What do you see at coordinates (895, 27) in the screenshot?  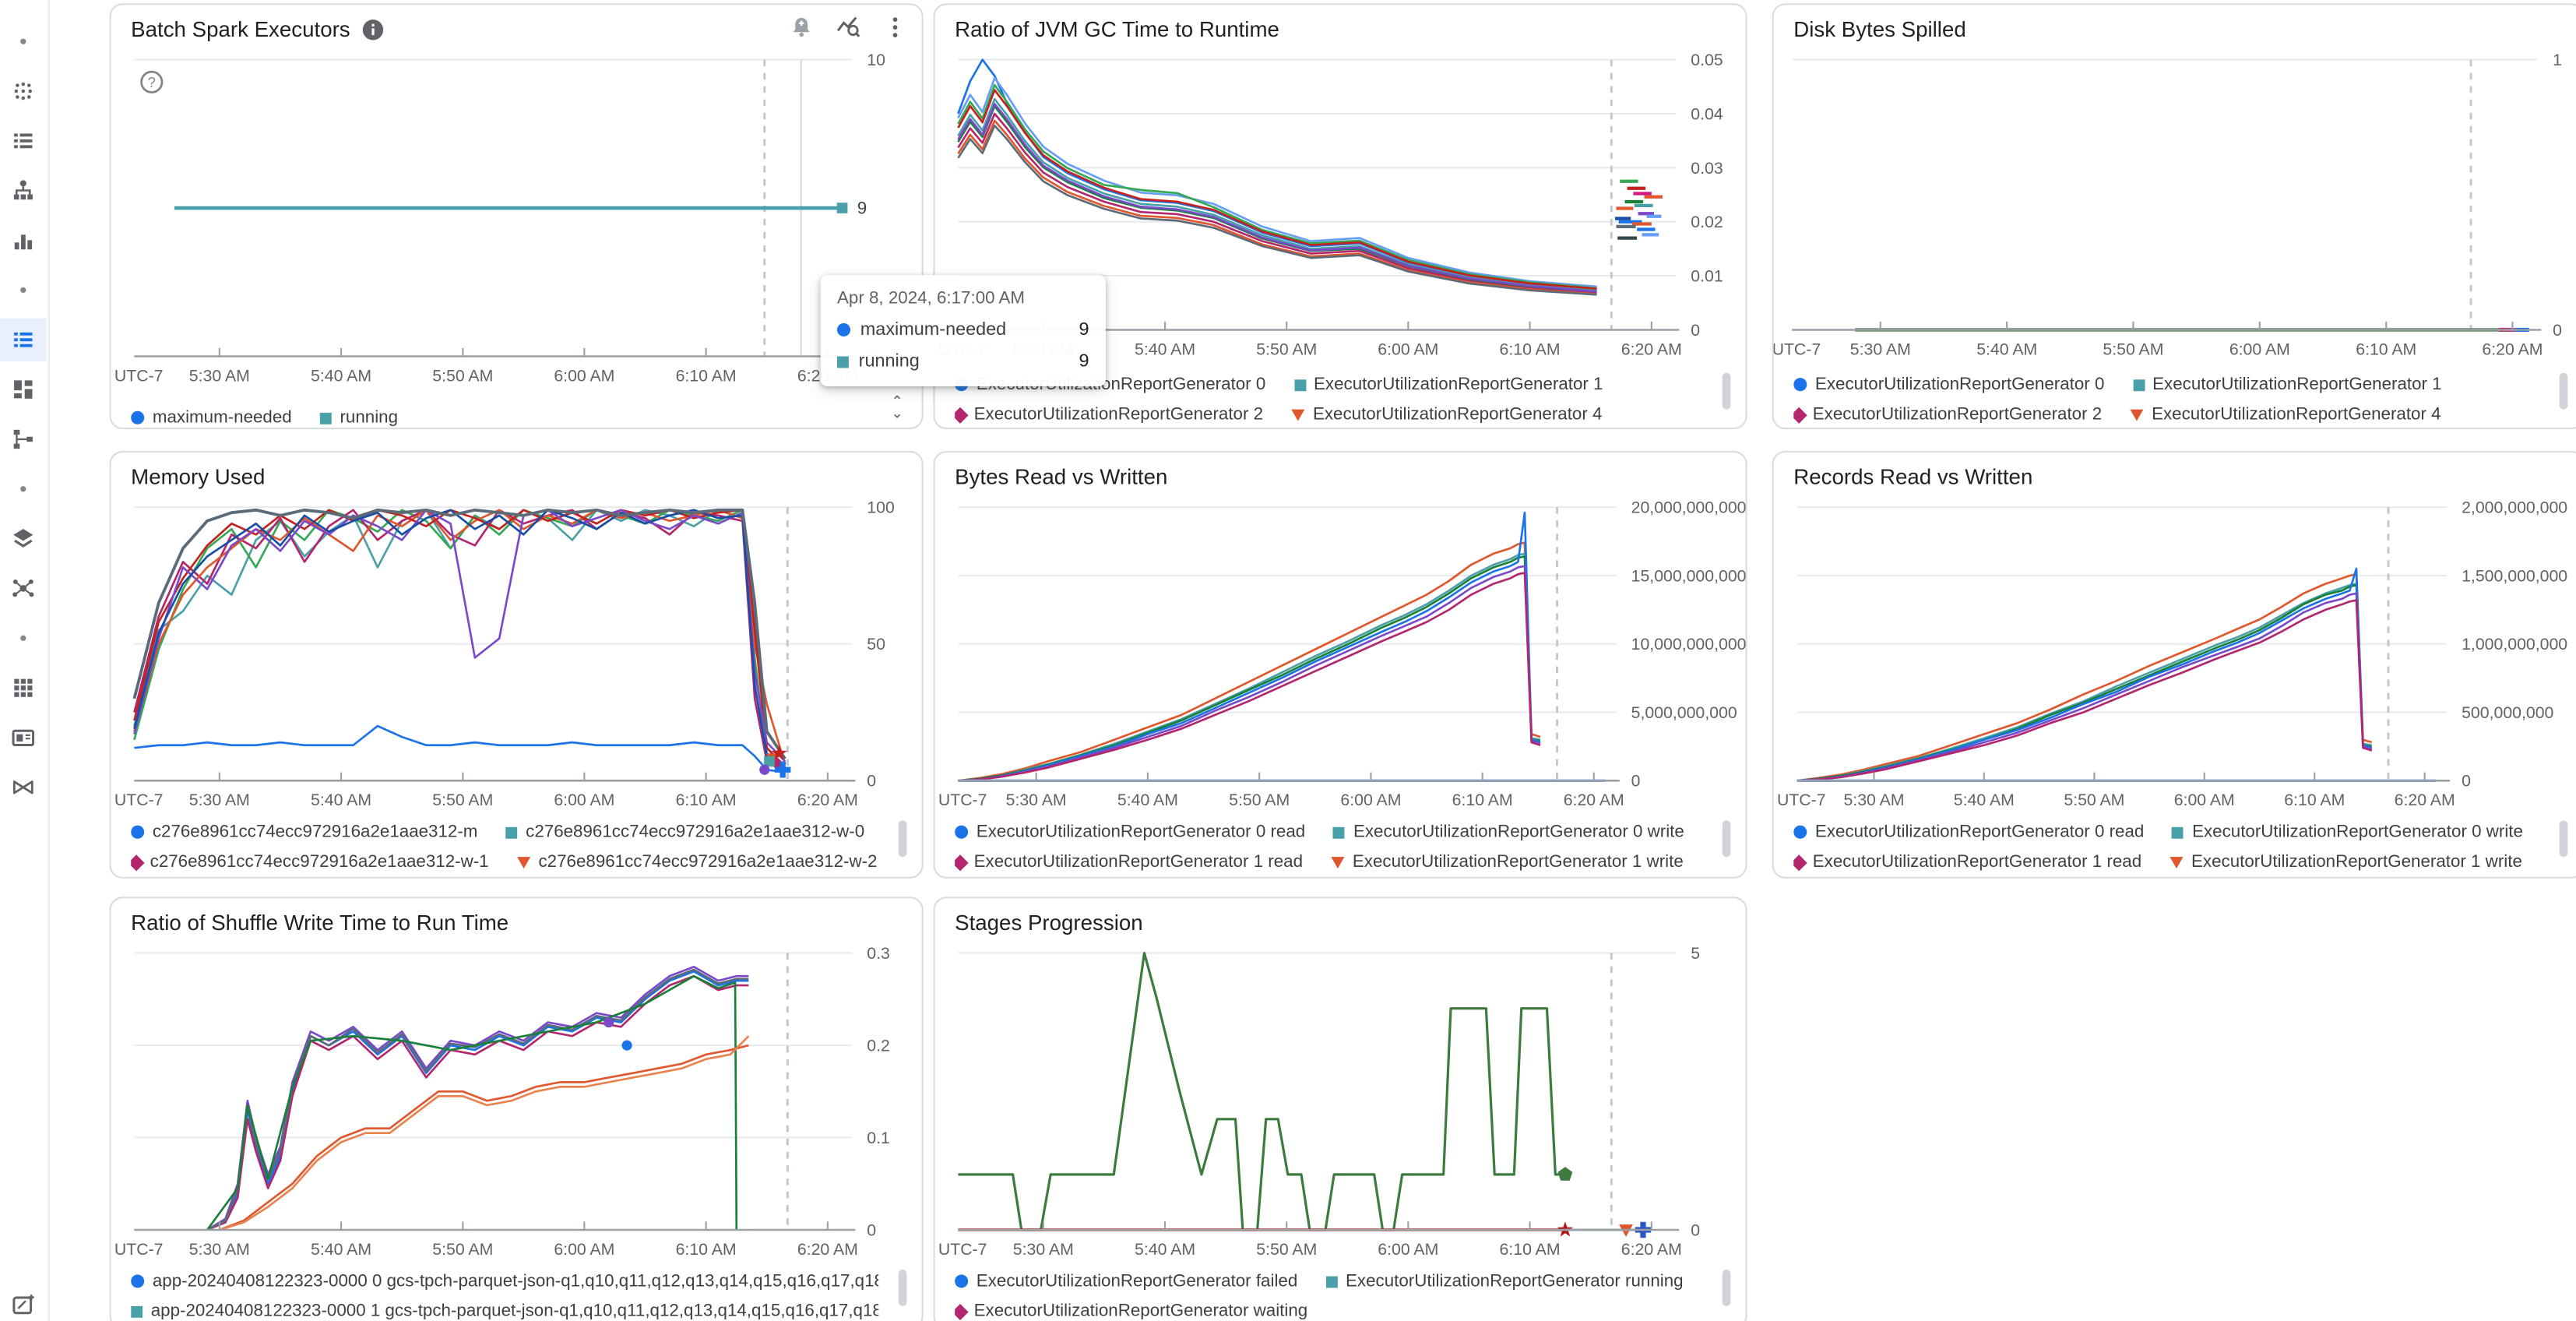 I see `more-vert-icon` at bounding box center [895, 27].